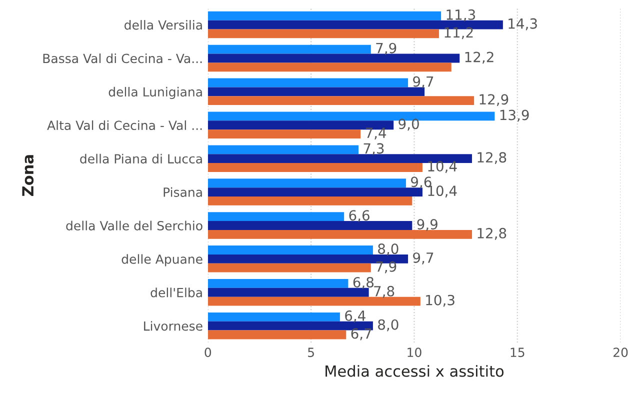 This screenshot has width=630, height=403. Describe the element at coordinates (458, 33) in the screenshot. I see `data-label: 11,2` at that location.